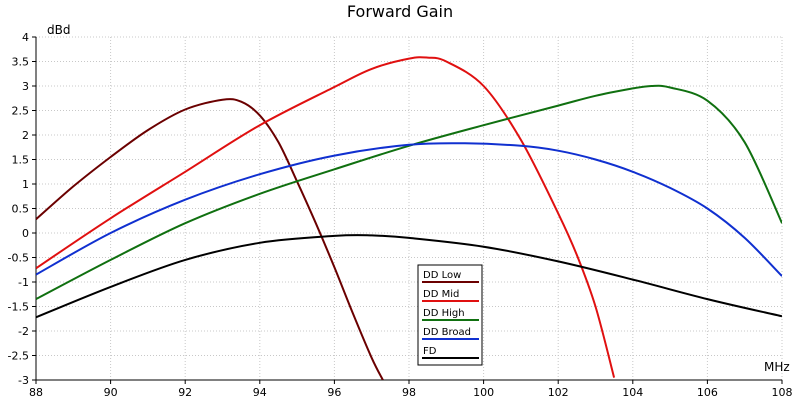 The width and height of the screenshot is (800, 400). I want to click on y-tick-label: -1, so click(23, 282).